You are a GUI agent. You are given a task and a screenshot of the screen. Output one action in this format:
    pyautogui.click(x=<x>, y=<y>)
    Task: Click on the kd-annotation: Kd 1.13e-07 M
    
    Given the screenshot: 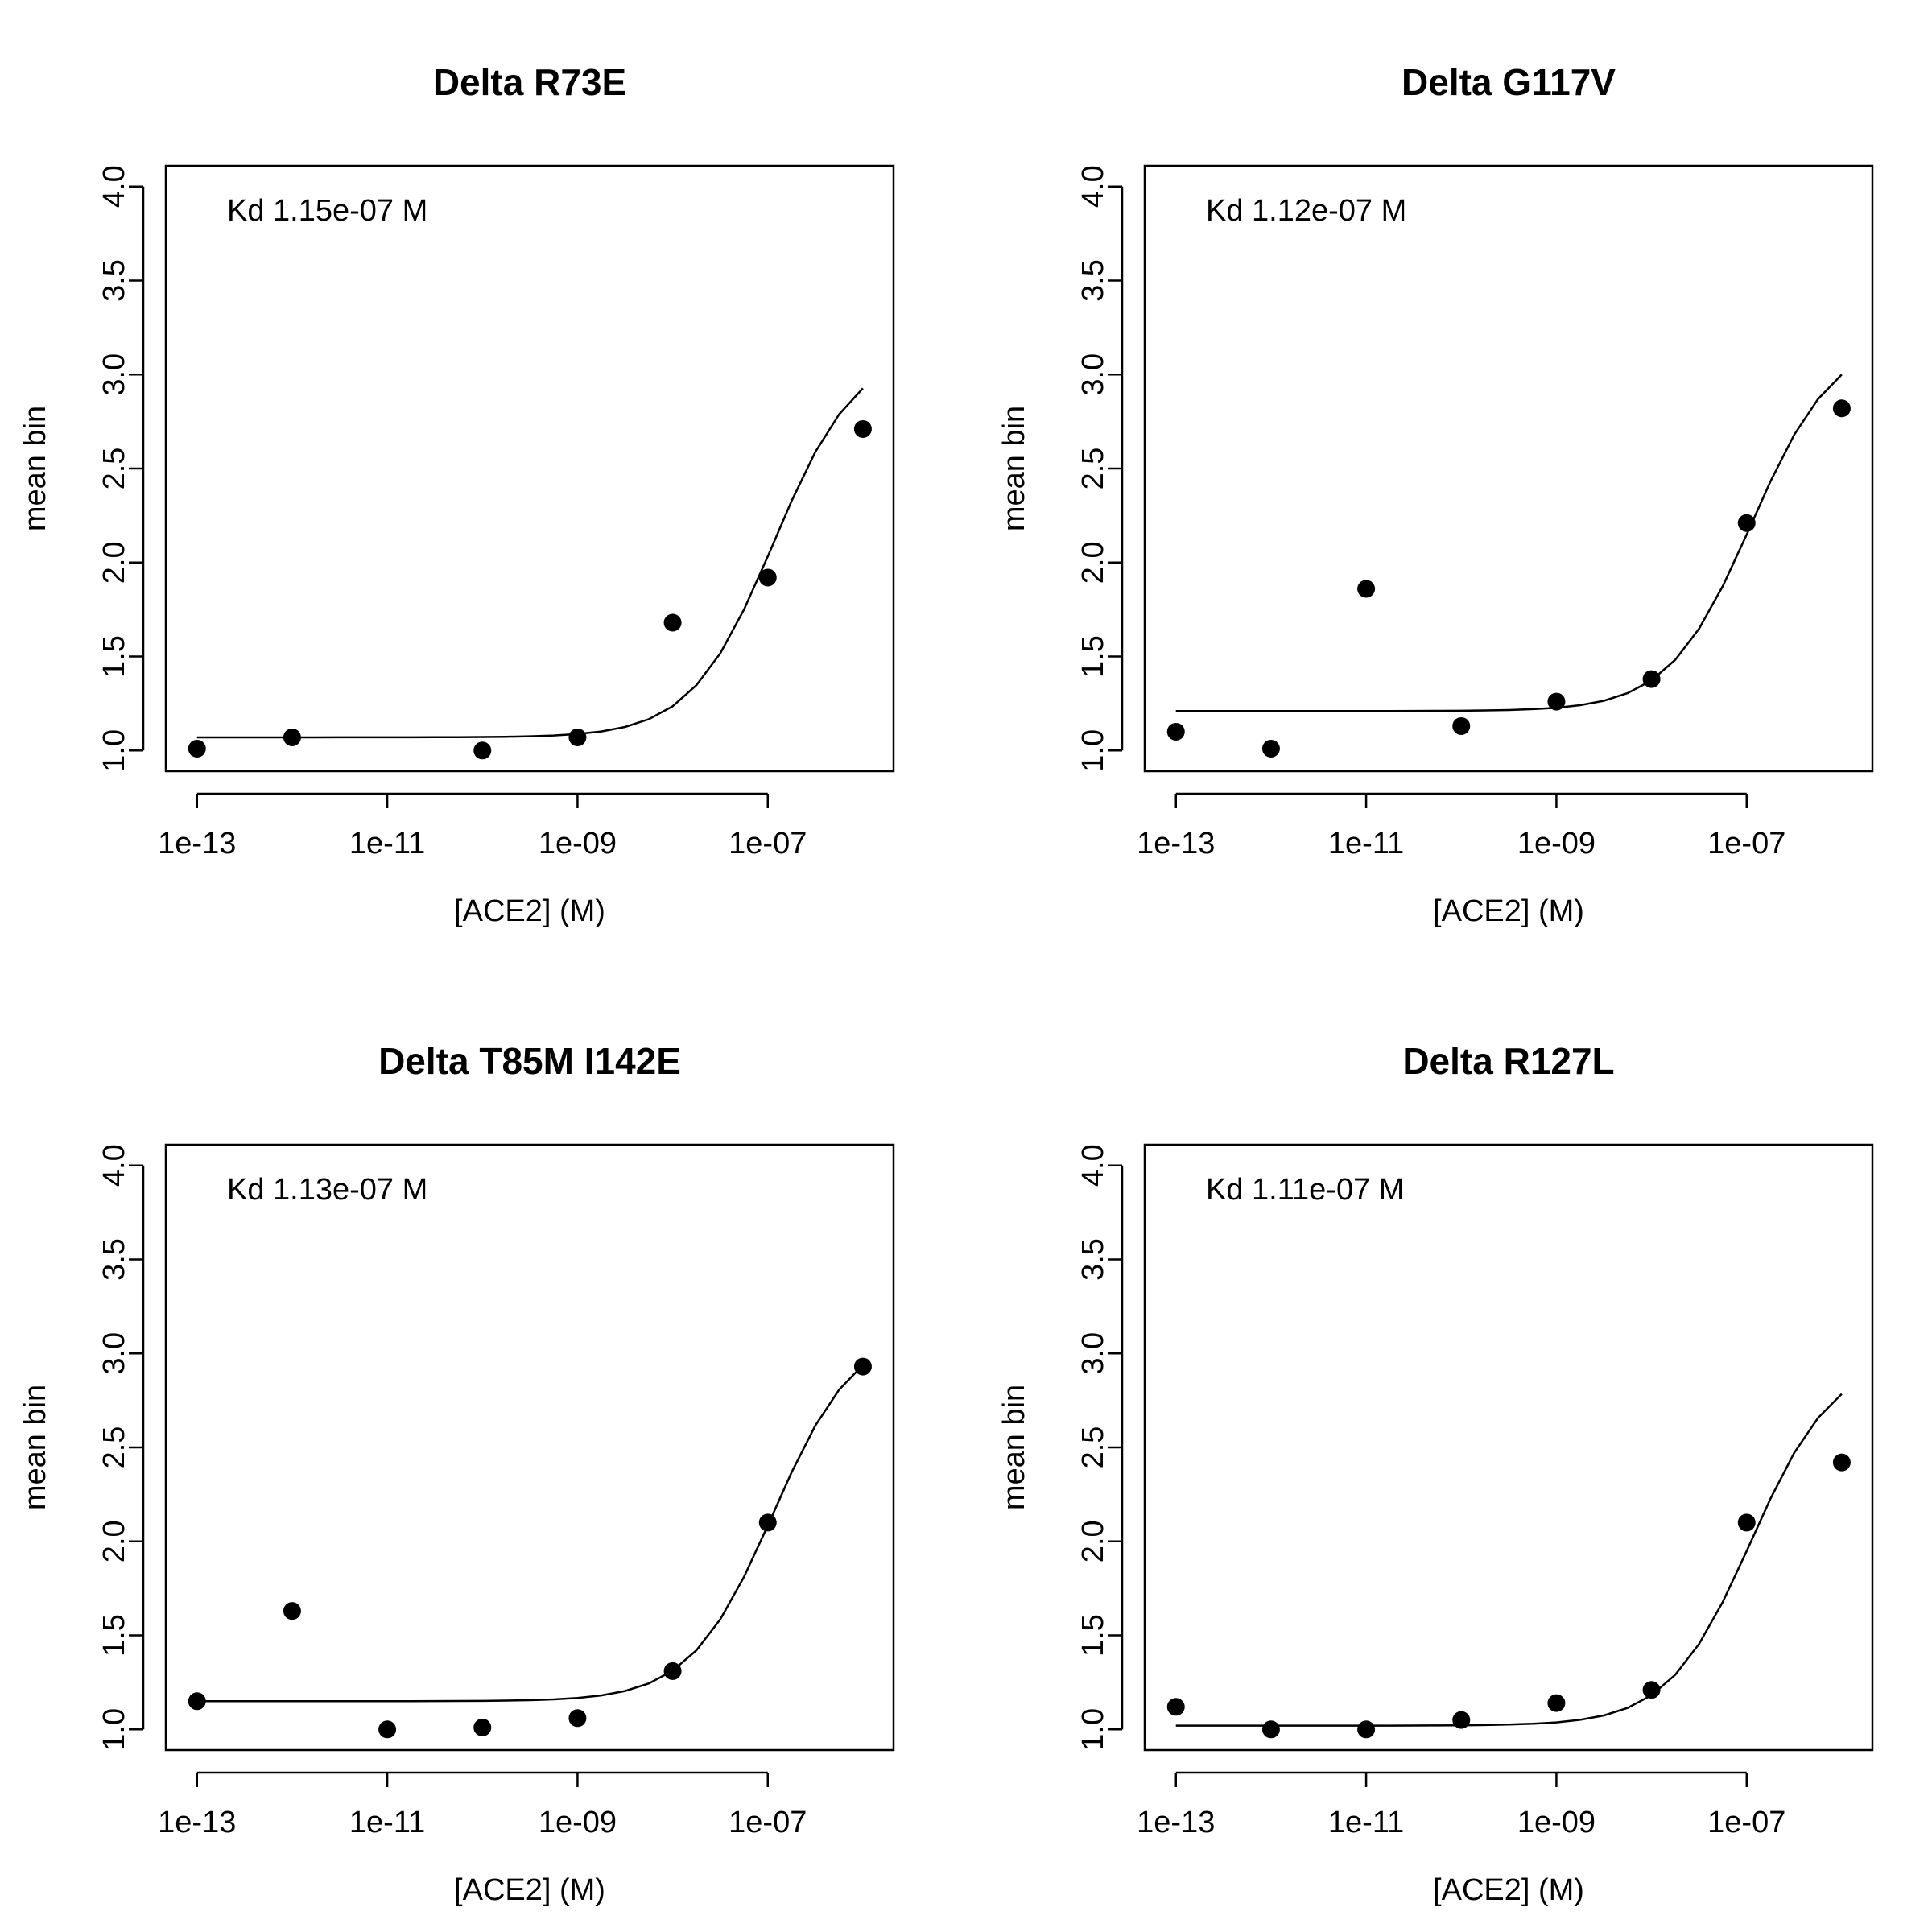 What is the action you would take?
    pyautogui.click(x=327, y=1190)
    